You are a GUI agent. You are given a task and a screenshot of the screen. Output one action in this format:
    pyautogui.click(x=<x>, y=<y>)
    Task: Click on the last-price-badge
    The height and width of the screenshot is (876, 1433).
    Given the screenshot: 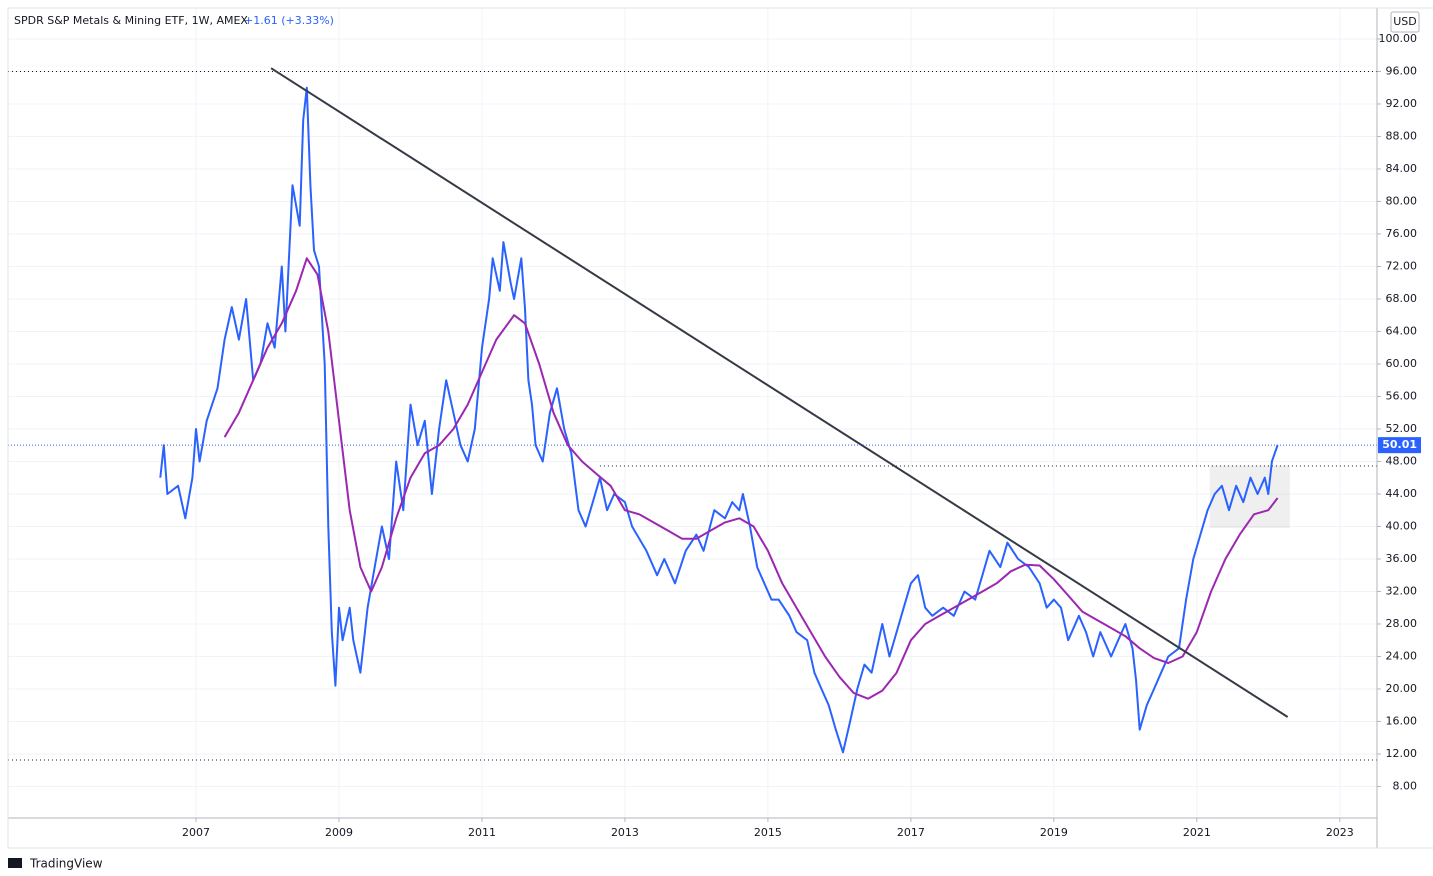 What is the action you would take?
    pyautogui.click(x=1399, y=445)
    